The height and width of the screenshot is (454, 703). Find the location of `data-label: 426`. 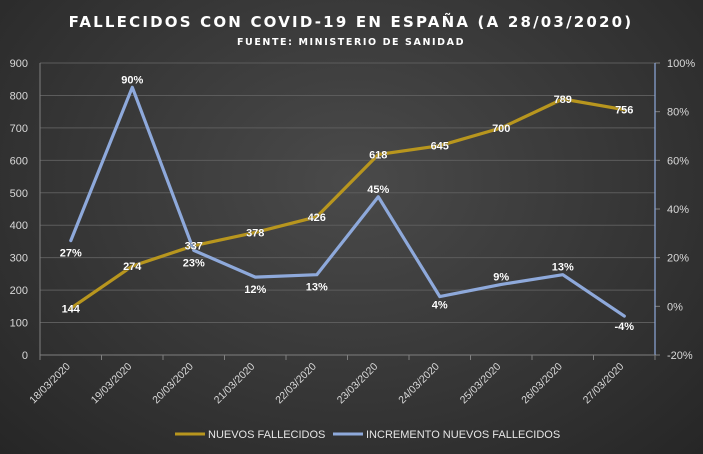

data-label: 426 is located at coordinates (317, 218).